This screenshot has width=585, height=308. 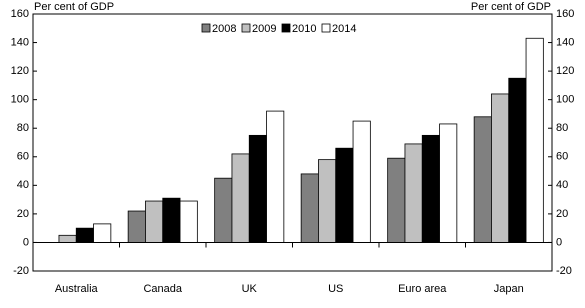 What do you see at coordinates (264, 29) in the screenshot?
I see `legend-label: 2009` at bounding box center [264, 29].